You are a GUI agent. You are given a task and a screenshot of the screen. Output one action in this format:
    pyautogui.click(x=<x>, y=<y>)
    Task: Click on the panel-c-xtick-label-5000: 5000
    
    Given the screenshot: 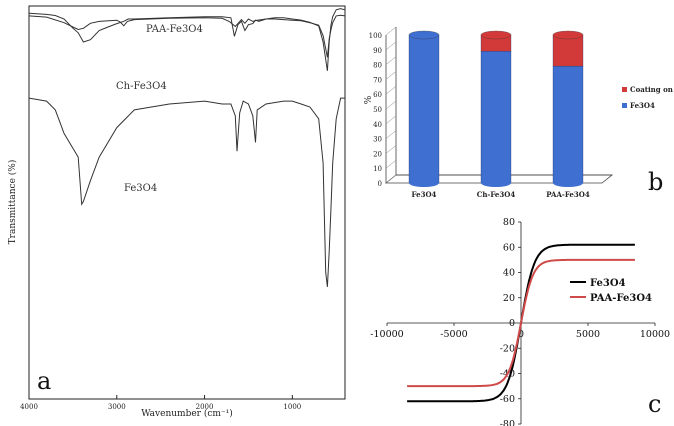 What is the action you would take?
    pyautogui.click(x=588, y=334)
    